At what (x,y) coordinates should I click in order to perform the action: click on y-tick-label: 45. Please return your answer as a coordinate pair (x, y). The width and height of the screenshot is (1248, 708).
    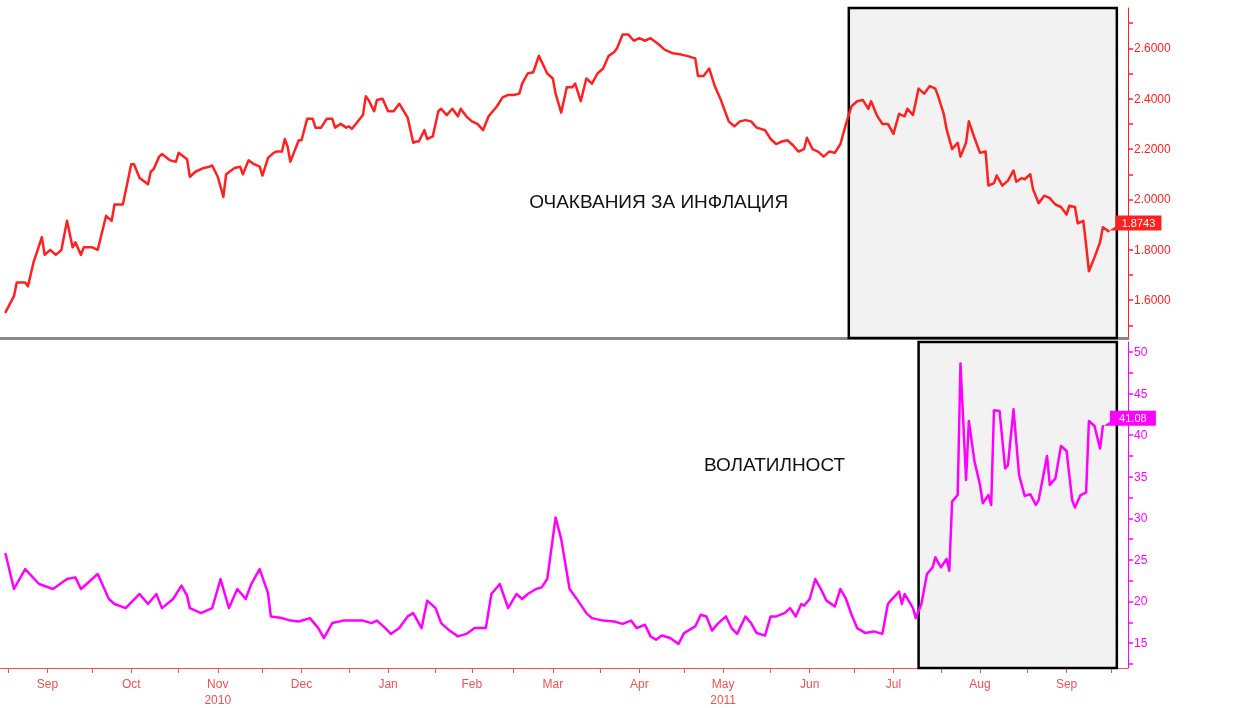
    Looking at the image, I should click on (1141, 393).